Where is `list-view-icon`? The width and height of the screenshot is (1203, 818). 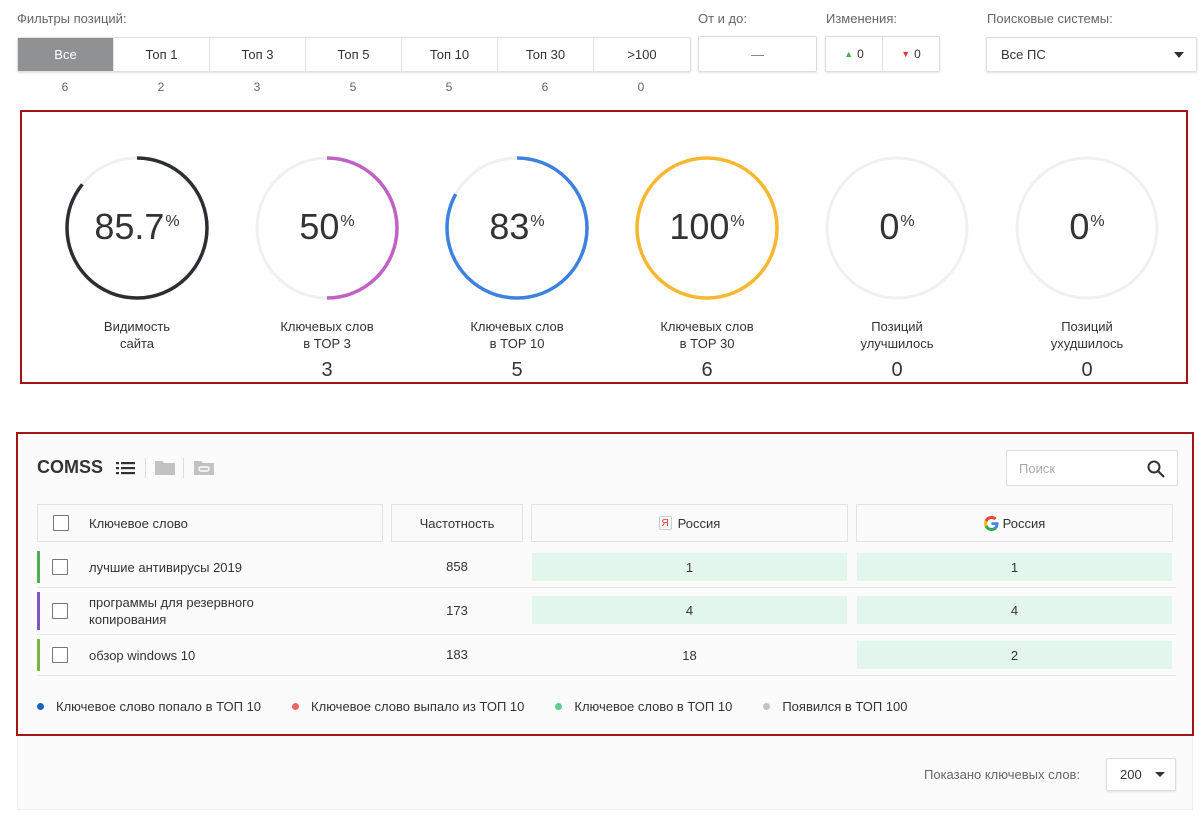 list-view-icon is located at coordinates (126, 468).